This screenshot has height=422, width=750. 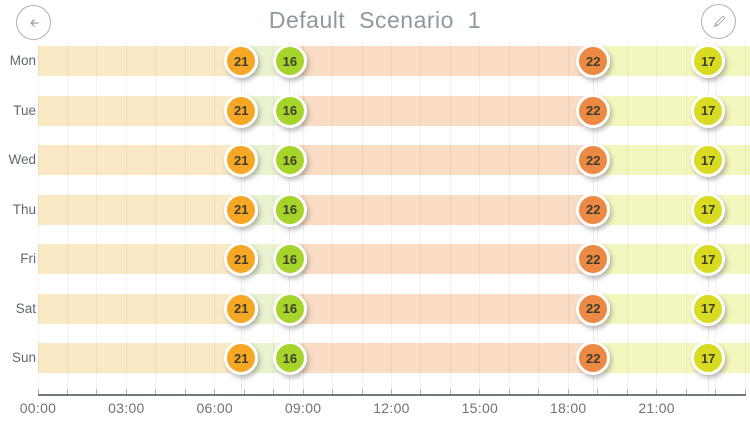 What do you see at coordinates (22, 159) in the screenshot?
I see `day-label: Wed` at bounding box center [22, 159].